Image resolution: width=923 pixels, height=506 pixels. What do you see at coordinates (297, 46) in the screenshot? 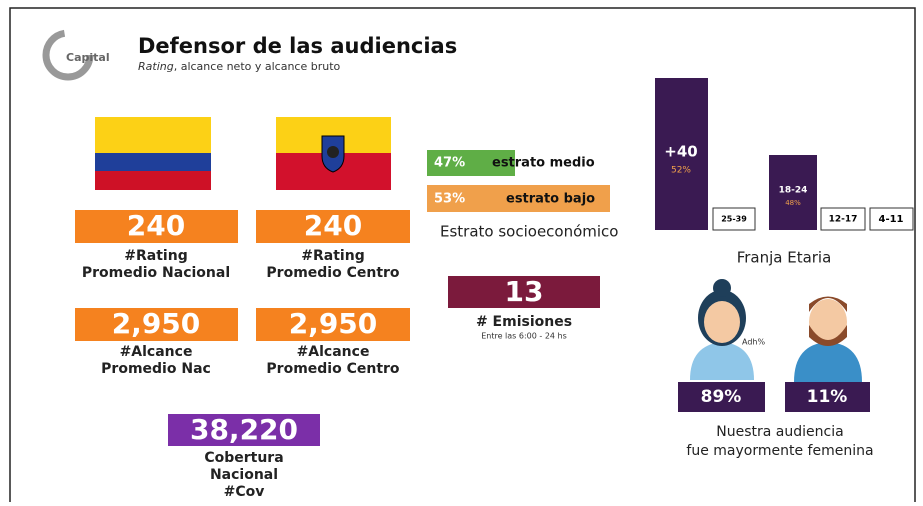
I see `title: Defensor de las audiencias` at bounding box center [297, 46].